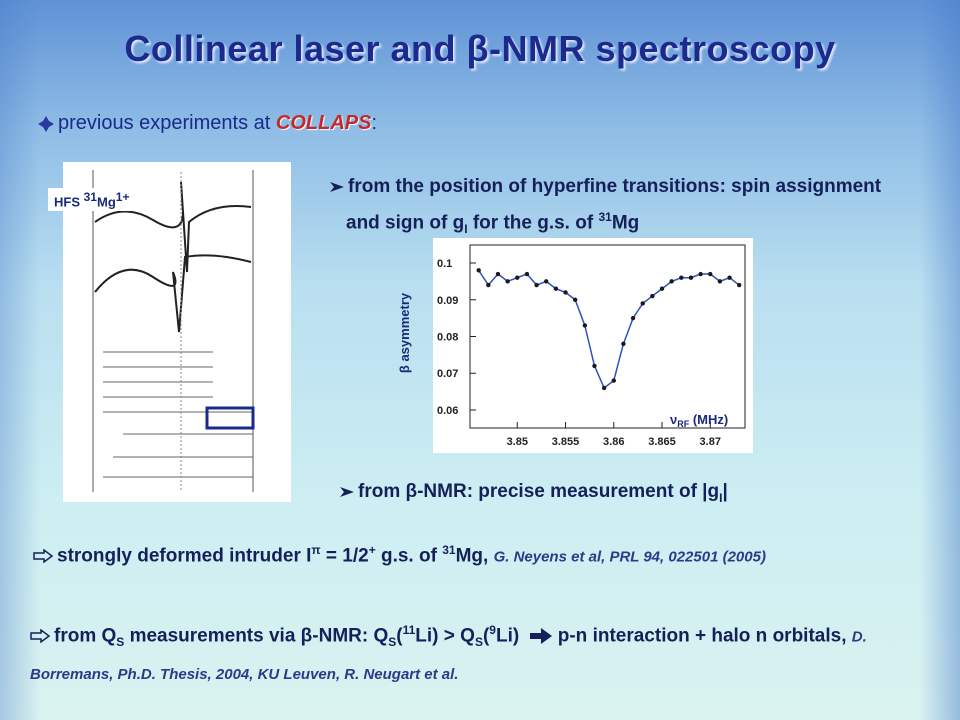 This screenshot has width=960, height=720. I want to click on level-lines, so click(178, 414).